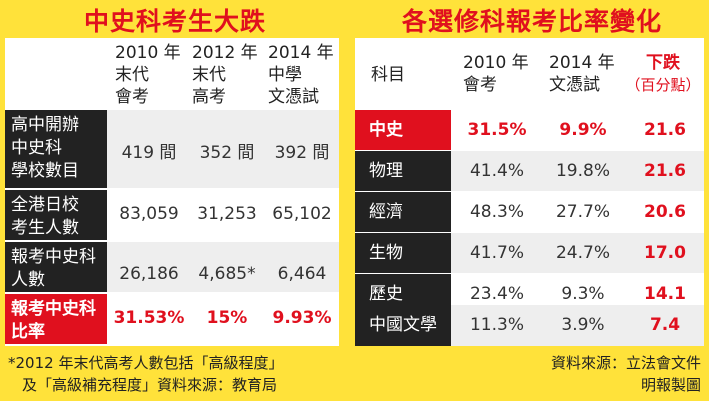 The width and height of the screenshot is (709, 401). What do you see at coordinates (45, 171) in the screenshot?
I see `row-label-line: 學校數目` at bounding box center [45, 171].